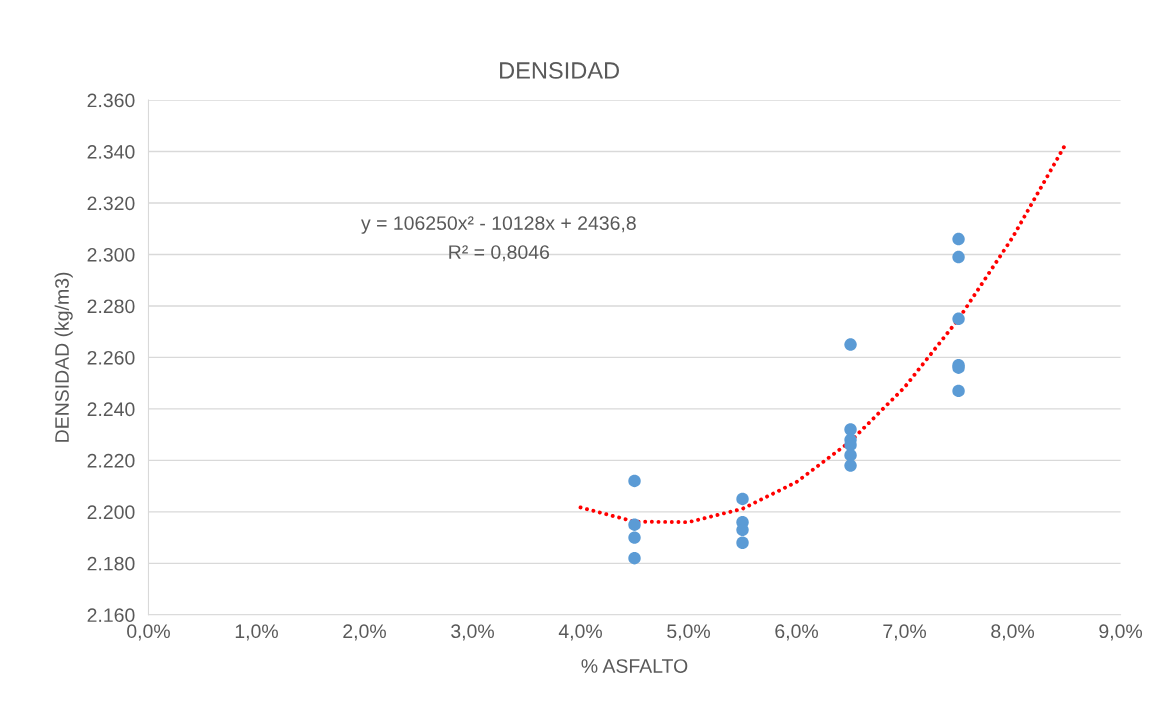 This screenshot has height=725, width=1160. What do you see at coordinates (498, 225) in the screenshot?
I see `annotation: y = 106250x² - 10128x + 2436,8` at bounding box center [498, 225].